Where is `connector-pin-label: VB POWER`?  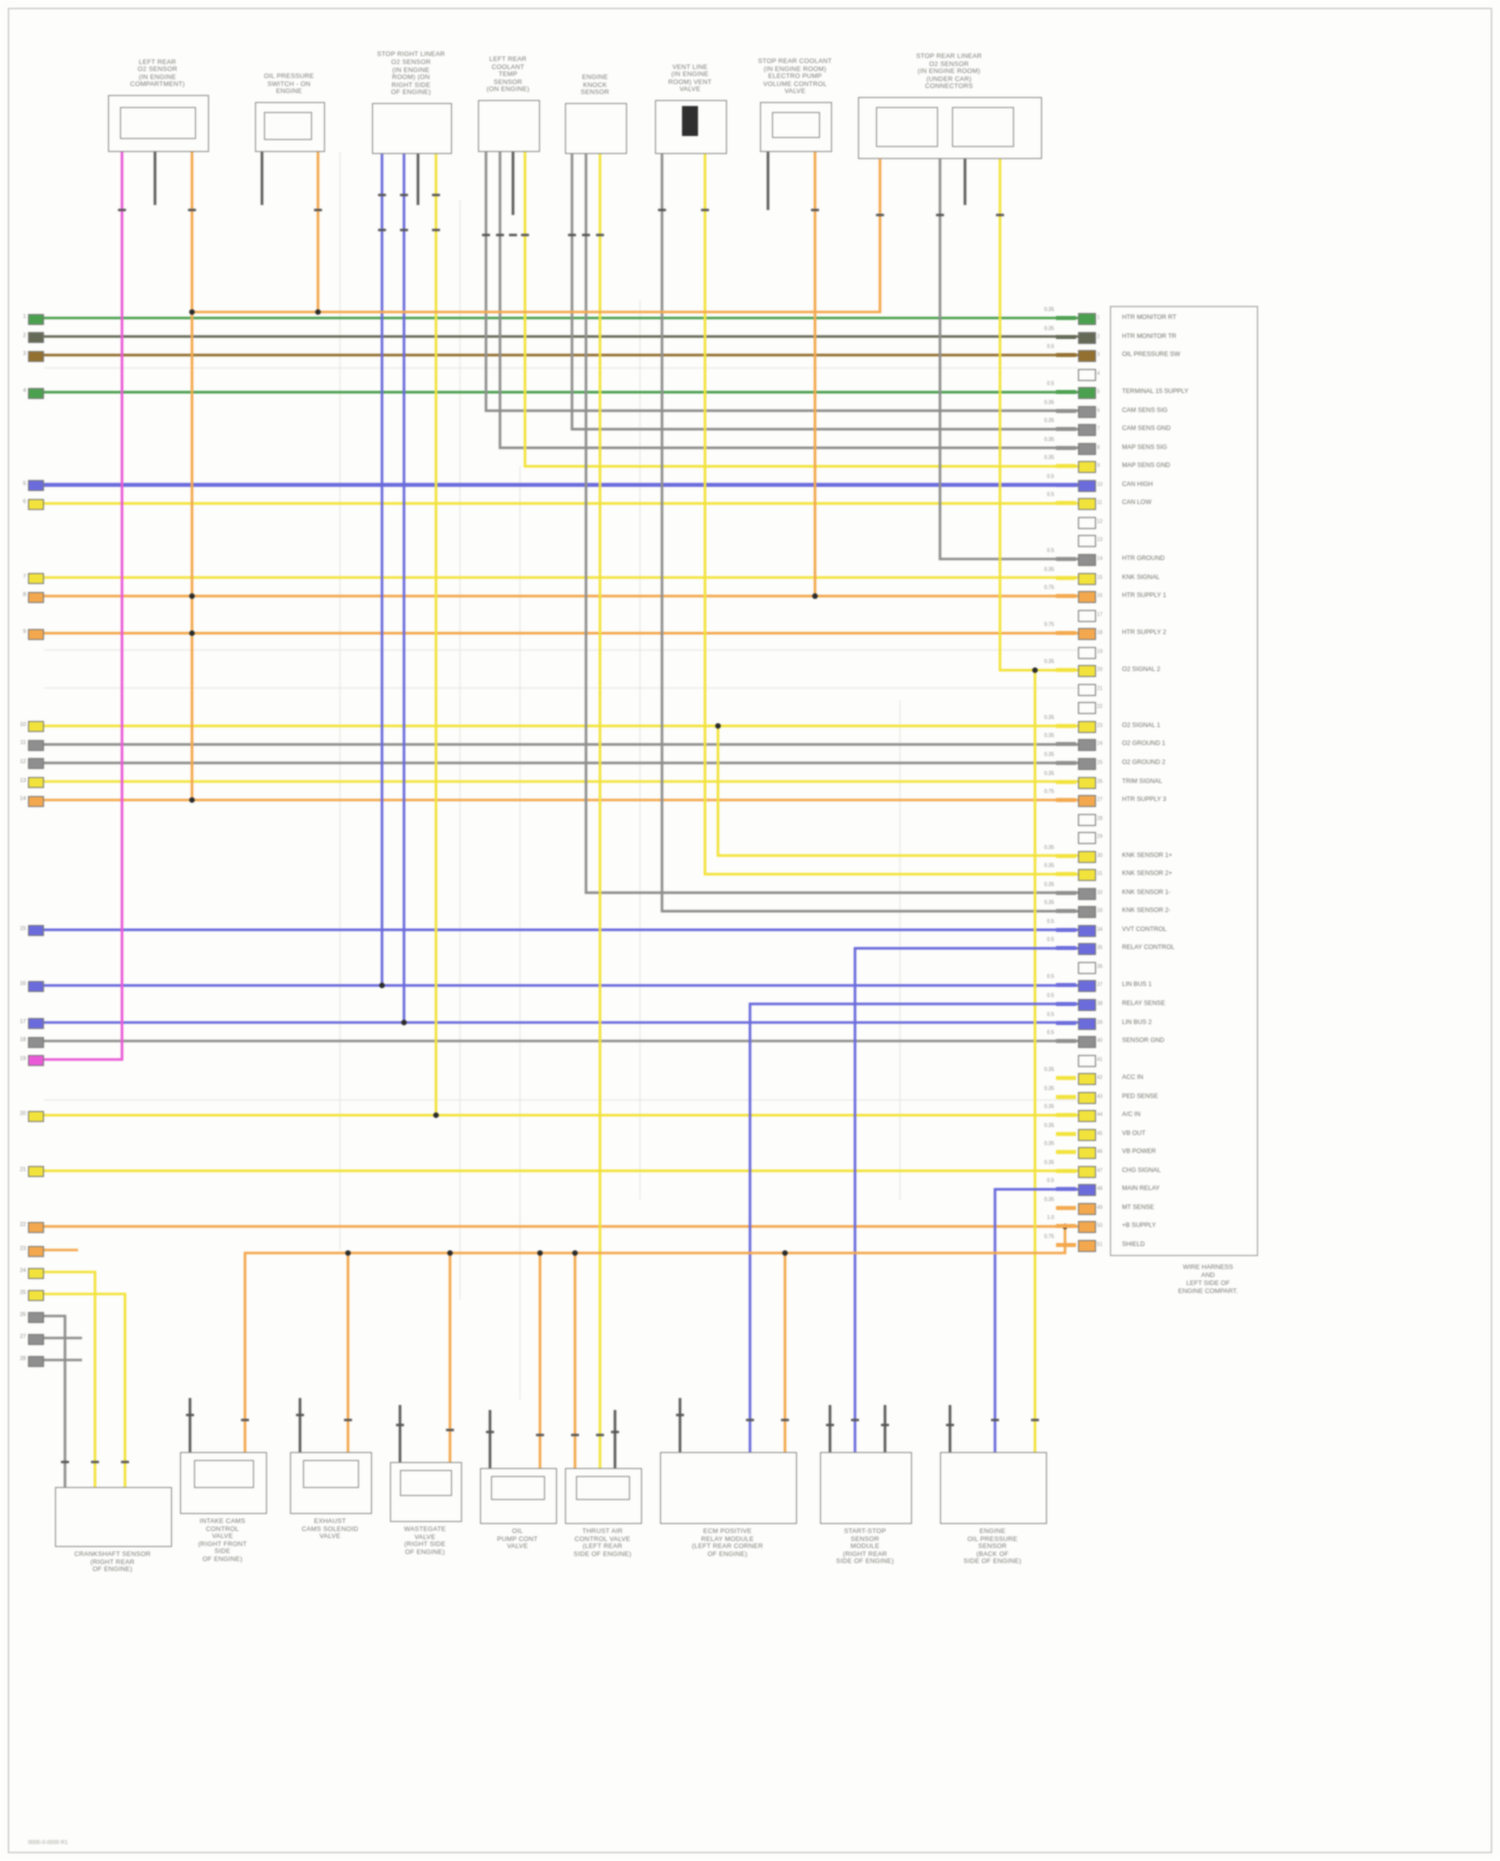
connector-pin-label: VB POWER is located at coordinates (1139, 1152).